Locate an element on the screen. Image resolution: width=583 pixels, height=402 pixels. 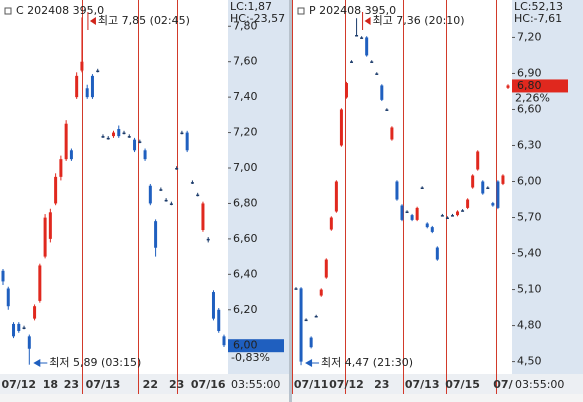
y-tick-label: 6,00 is located at coordinates (529, 180).